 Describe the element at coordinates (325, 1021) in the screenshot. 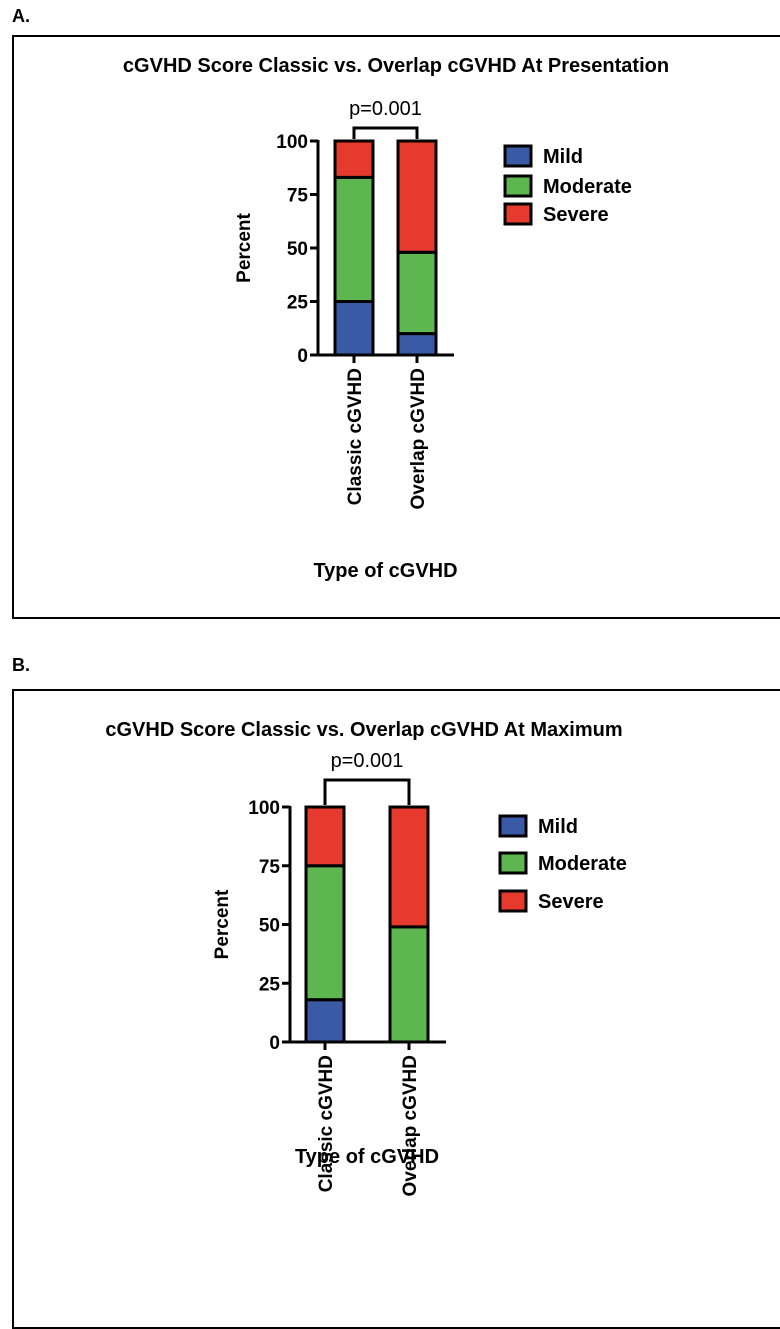

I see `bar-segment-mild` at that location.